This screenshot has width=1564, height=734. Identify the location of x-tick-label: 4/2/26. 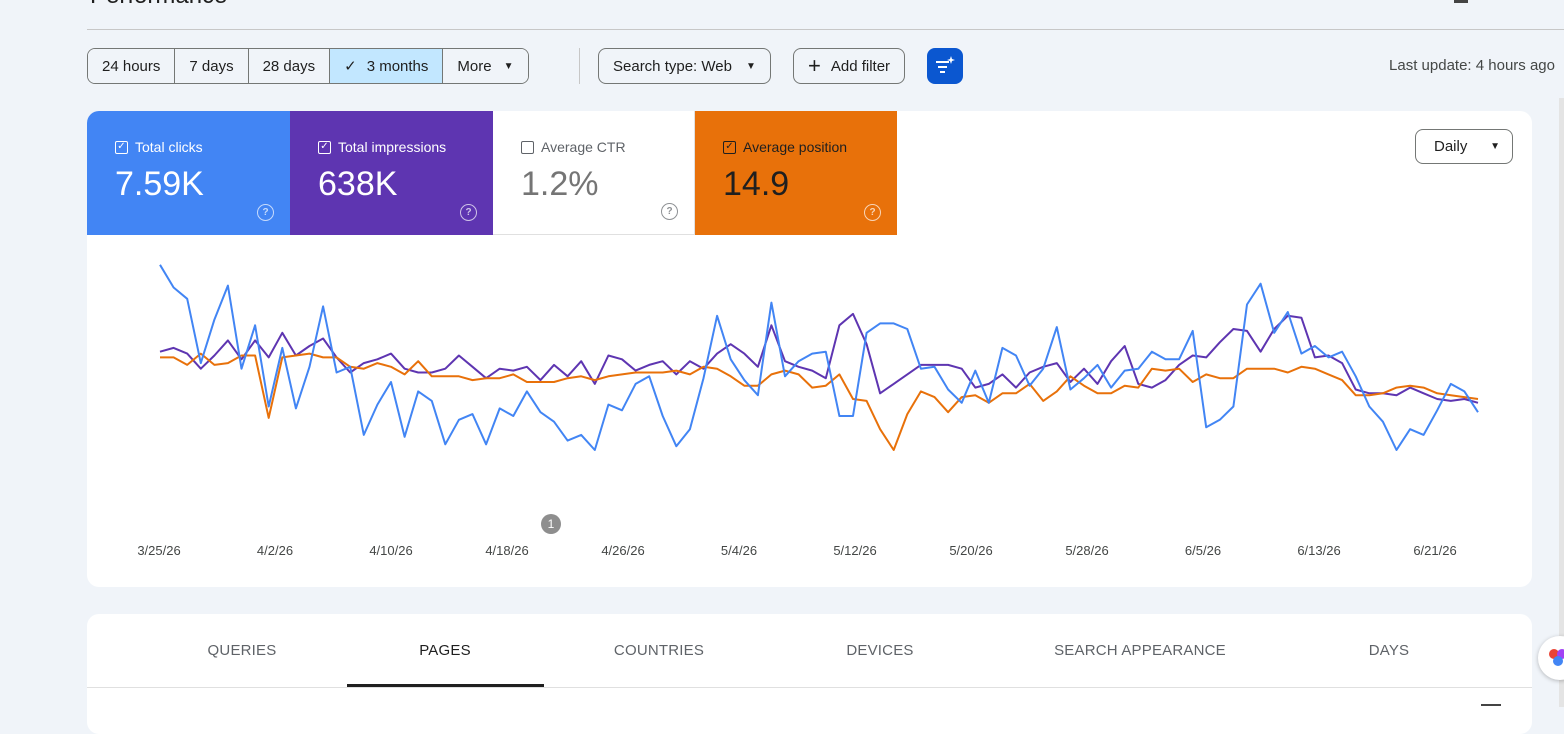
(275, 550).